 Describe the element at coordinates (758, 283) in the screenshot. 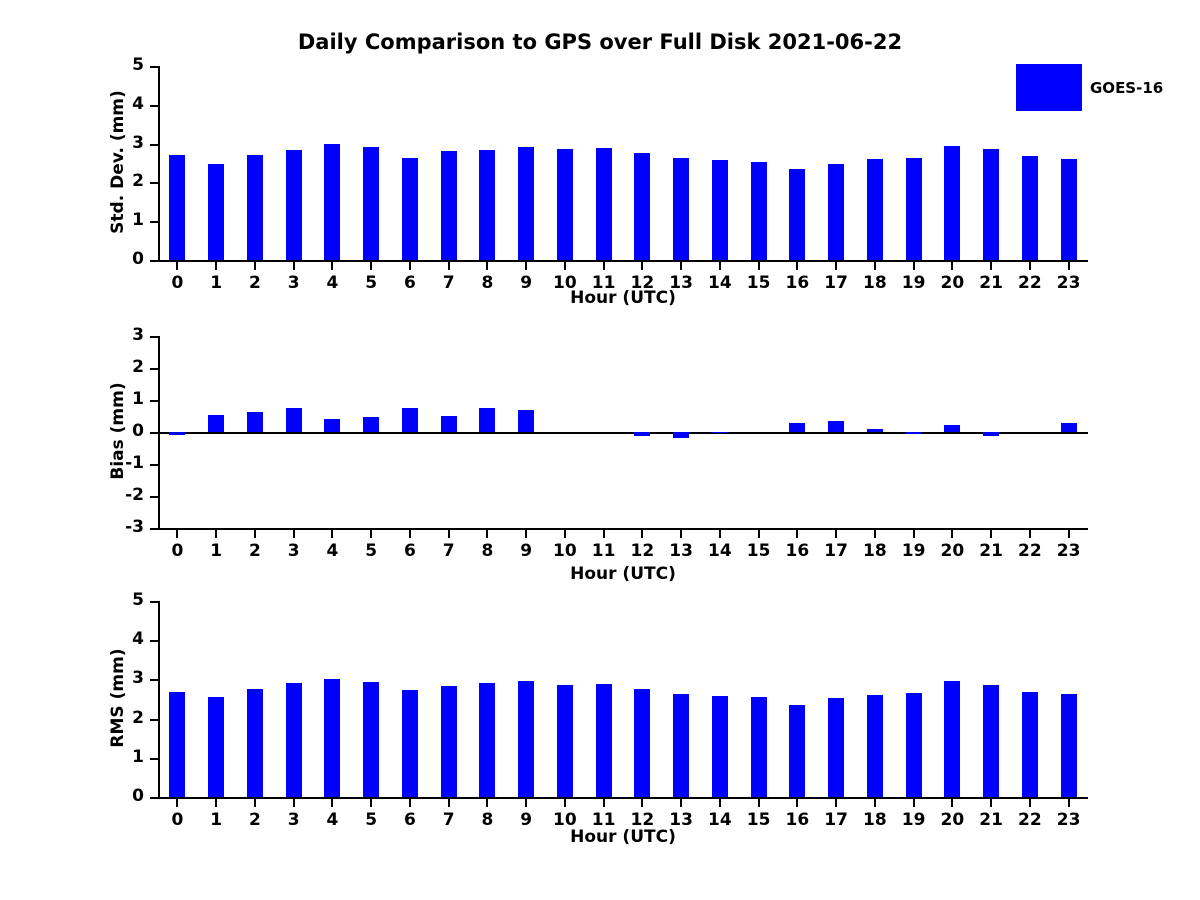

I see `x-tick-label-std-dev-15: 15` at that location.